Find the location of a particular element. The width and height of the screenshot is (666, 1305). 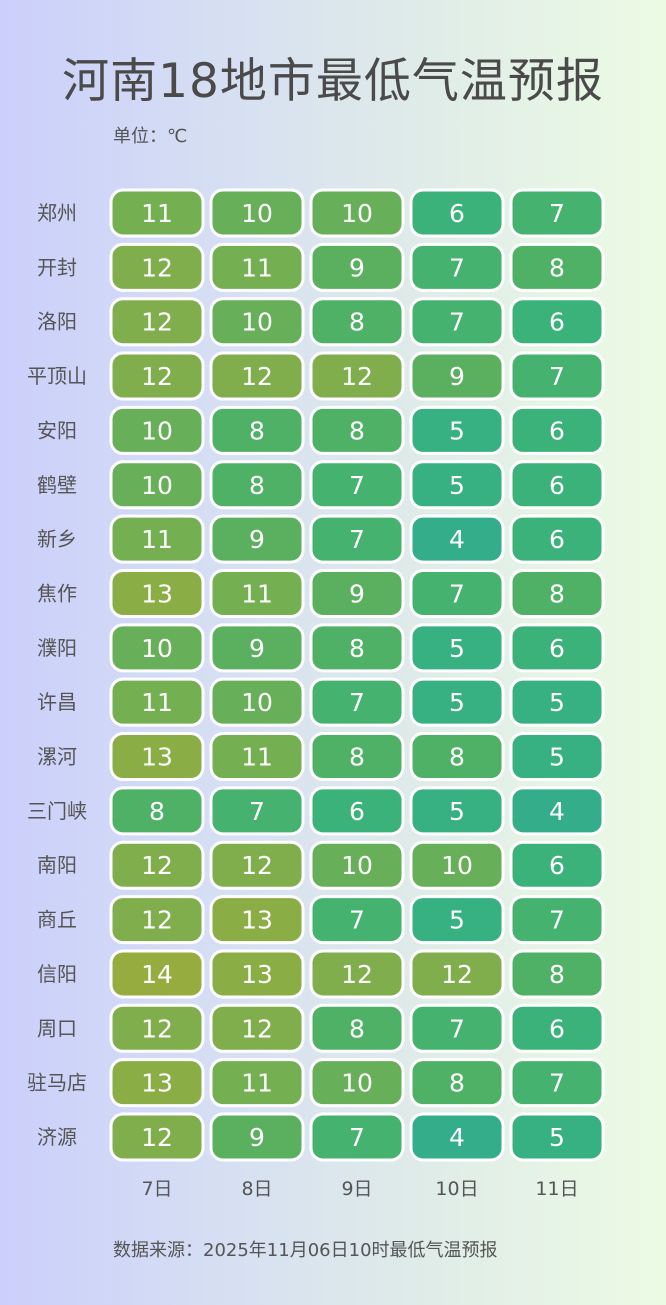

cell-value: 14 is located at coordinates (157, 974).